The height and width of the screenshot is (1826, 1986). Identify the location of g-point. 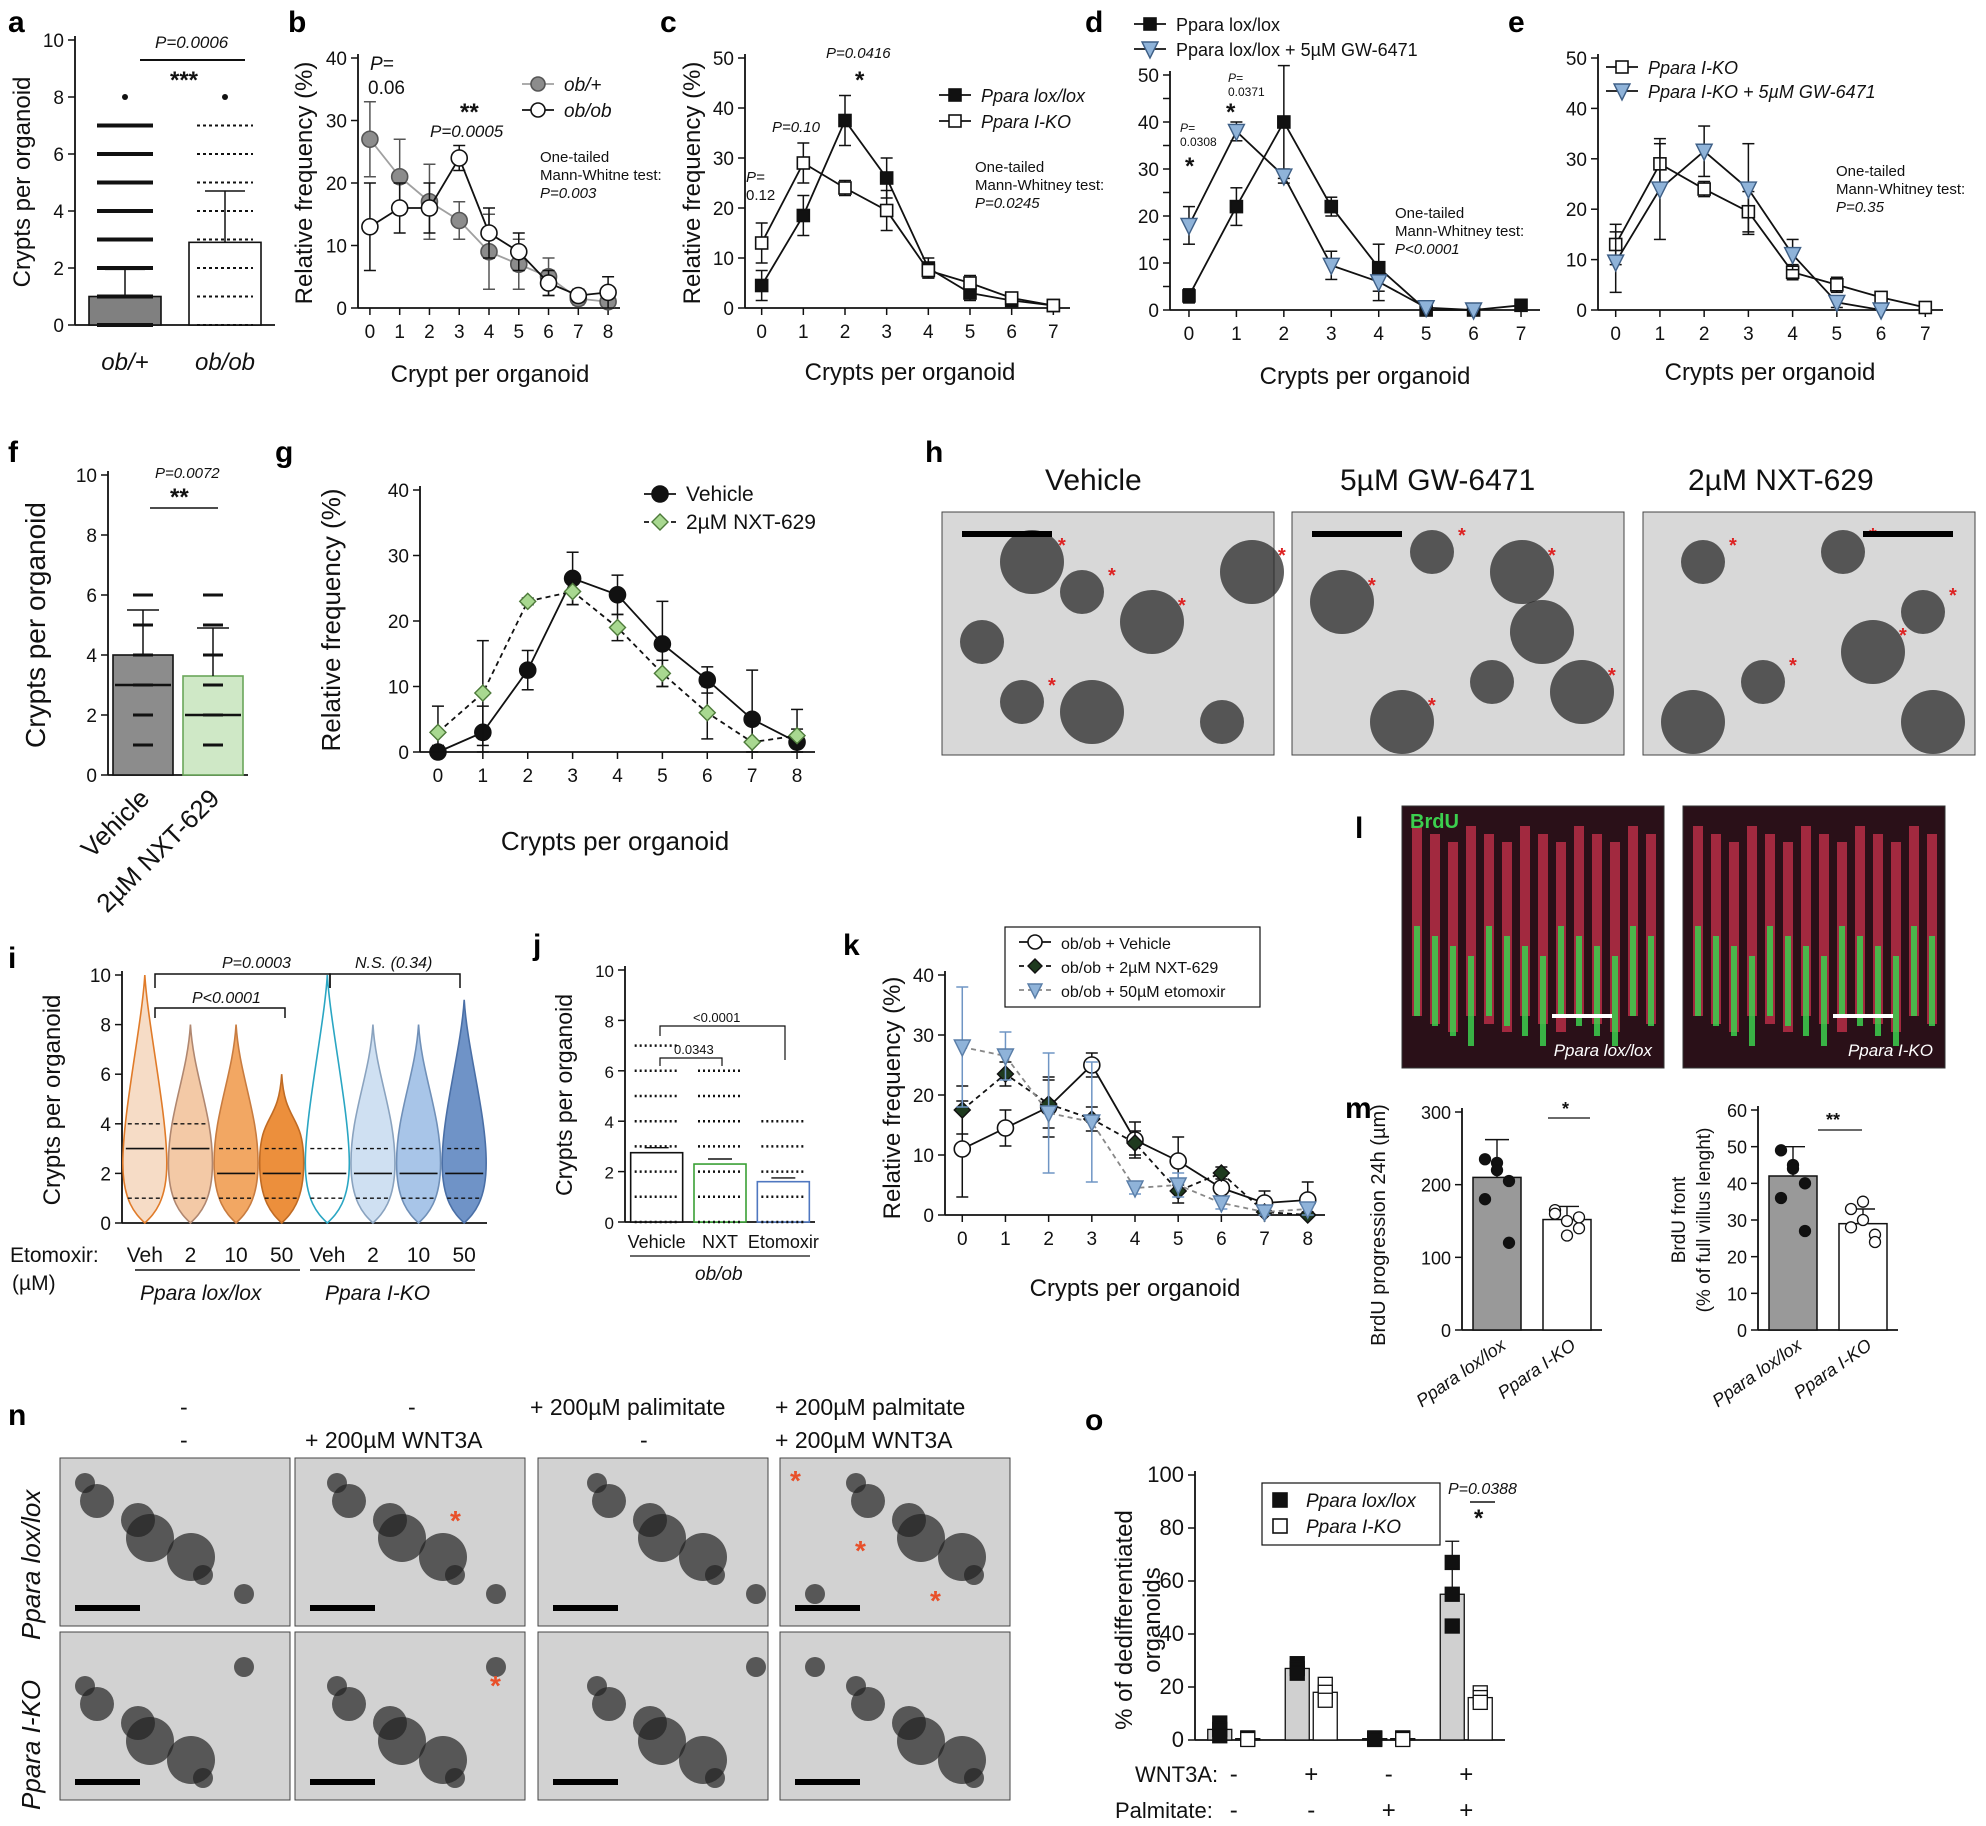
(752, 742).